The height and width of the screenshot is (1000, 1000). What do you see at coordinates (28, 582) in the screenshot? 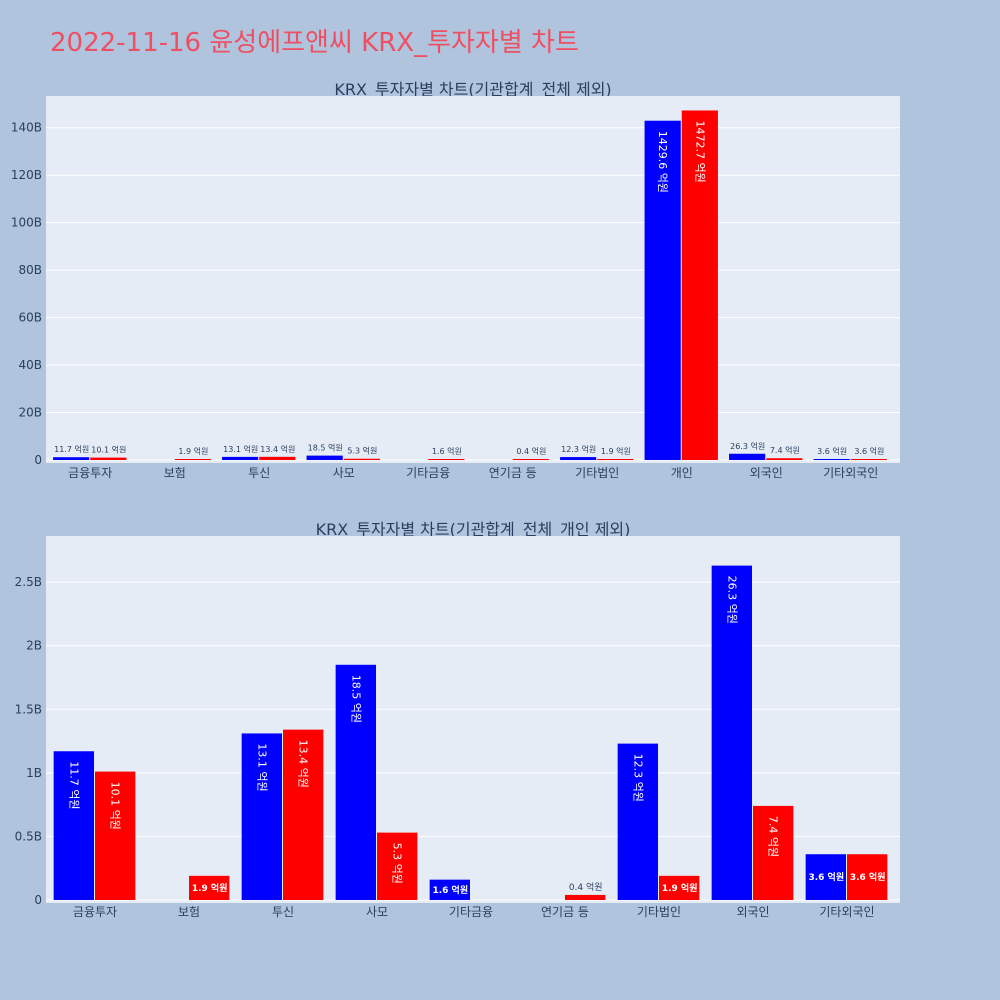
I see `y-tick-label: 2.5B` at bounding box center [28, 582].